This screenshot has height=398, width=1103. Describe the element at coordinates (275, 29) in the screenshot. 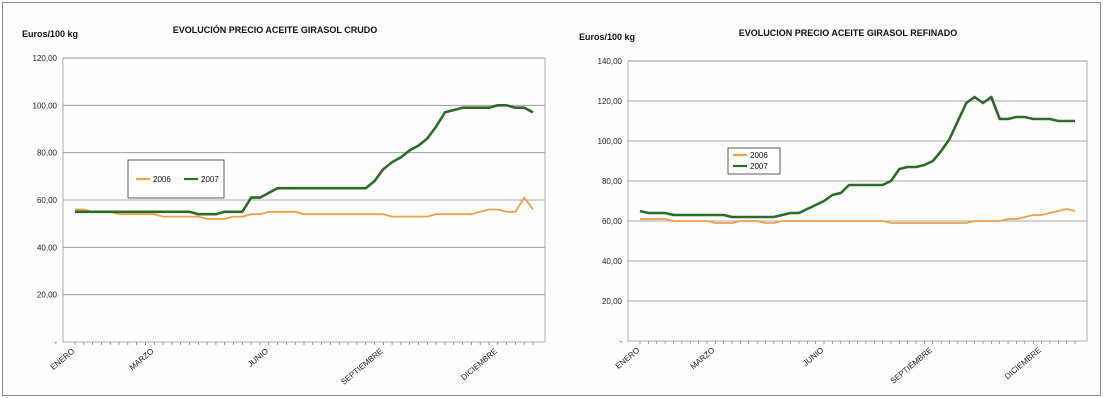

I see `chart-title: EVOLUCIÓN PRECIO ACEITE GIRASOL CRUDO` at that location.